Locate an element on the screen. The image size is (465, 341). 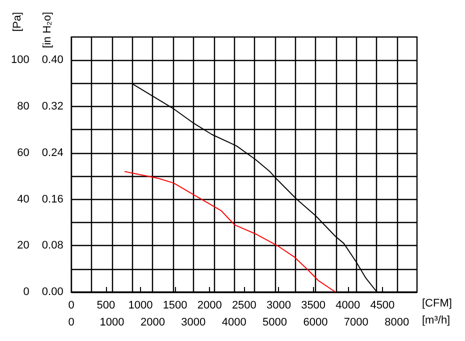
x2-axis-title: [m³/h] is located at coordinates (436, 320).